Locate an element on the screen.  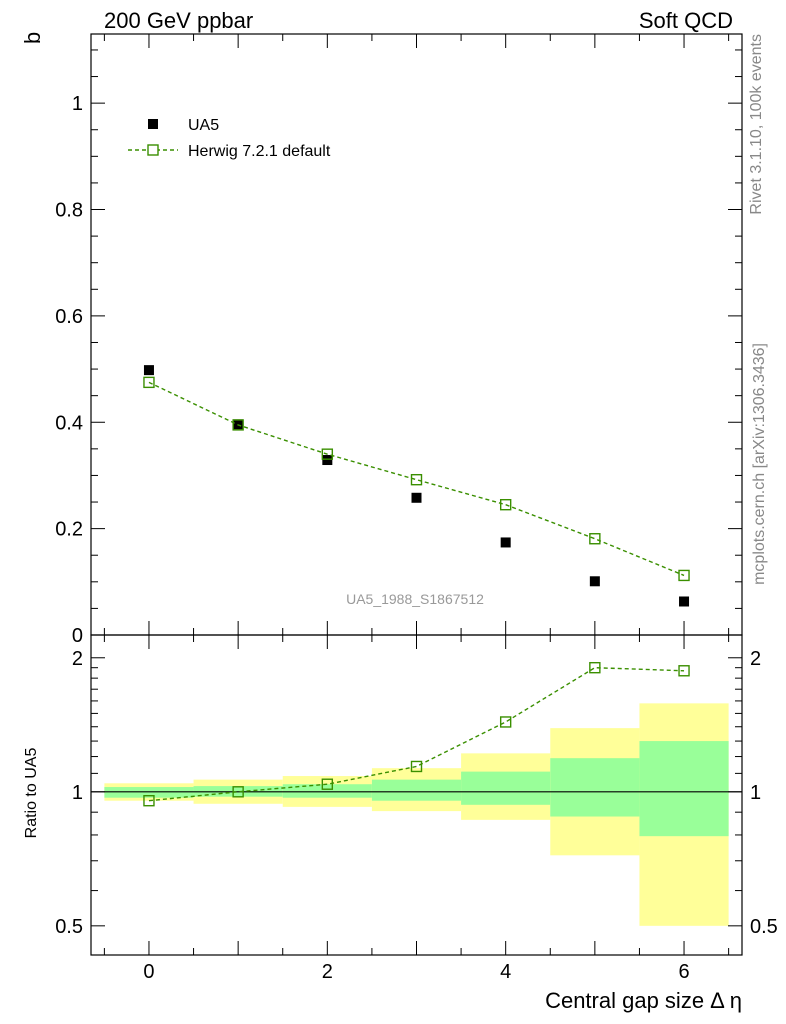
main-y-tick-label: 0 is located at coordinates (77, 636).